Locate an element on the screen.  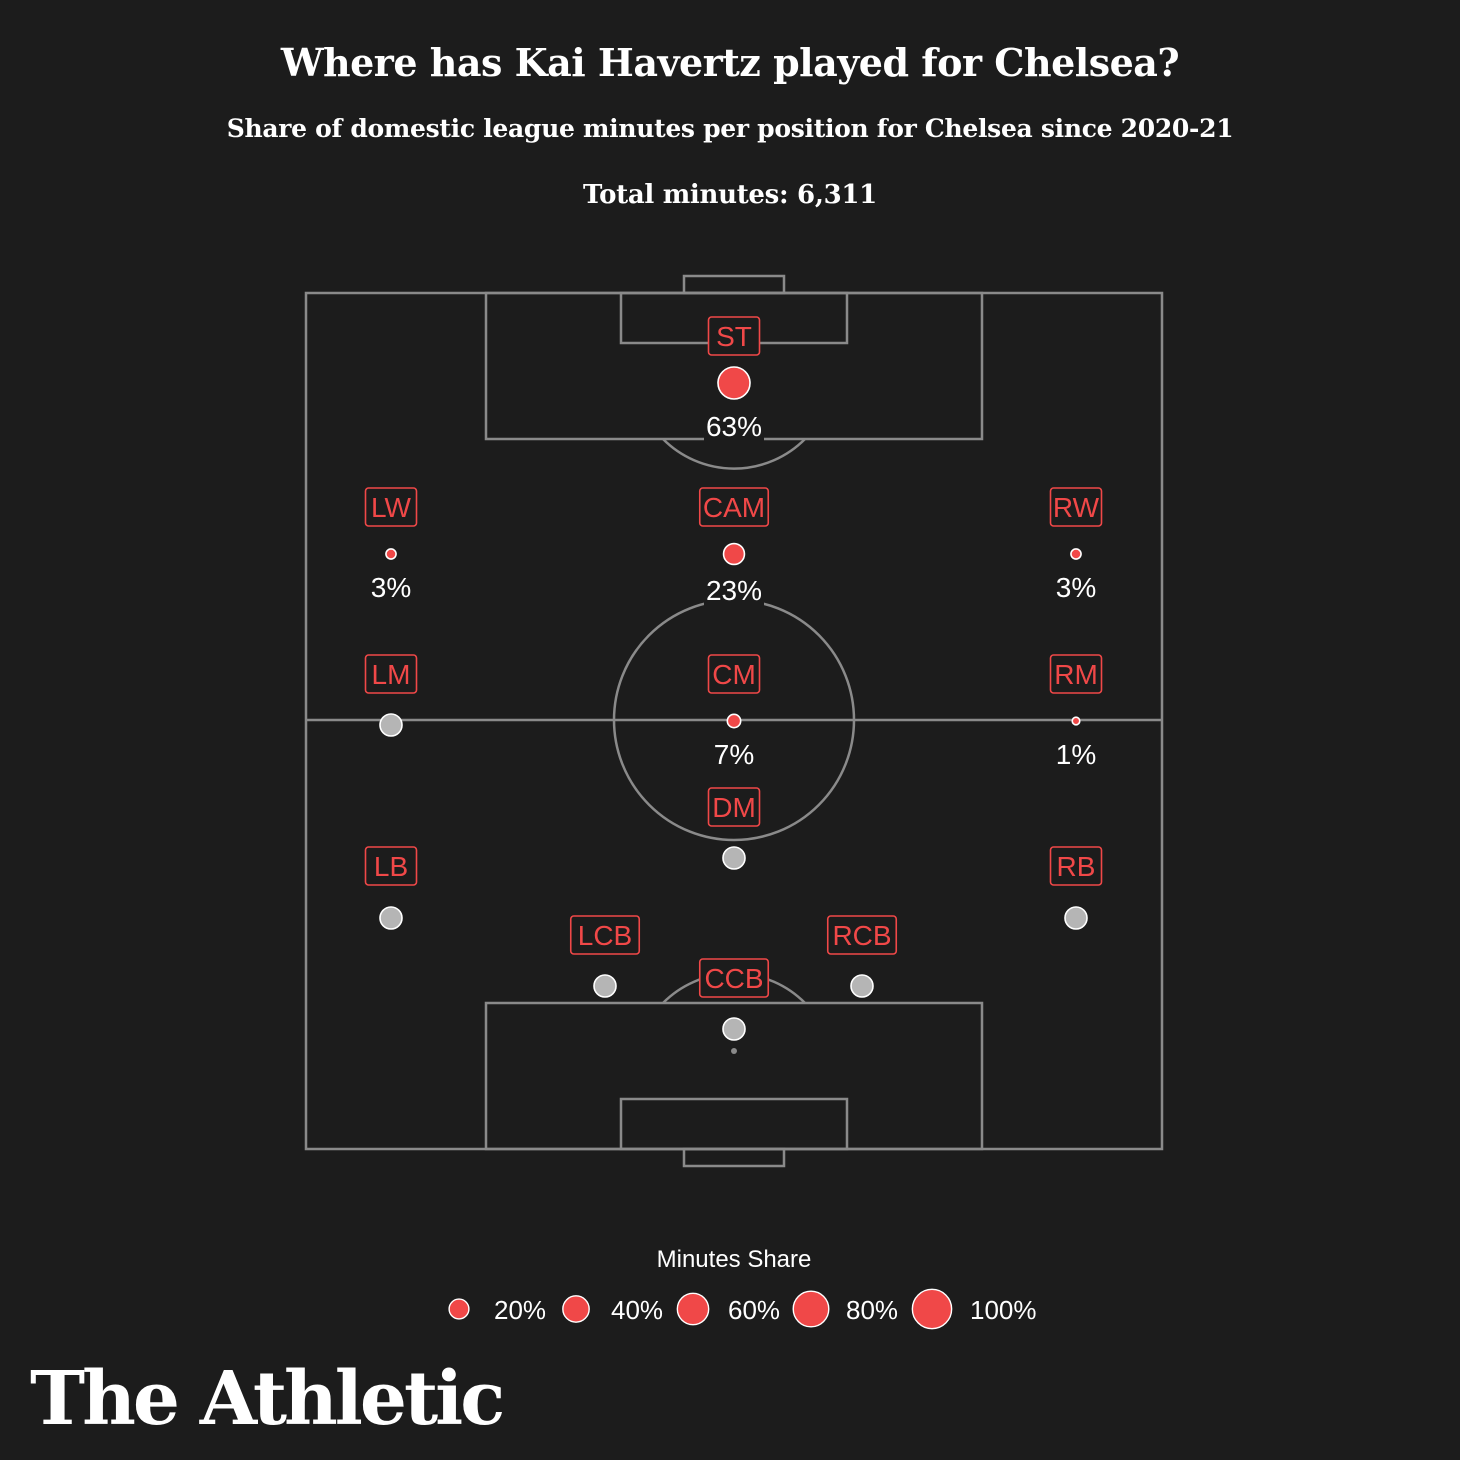
share-label-cam: 23% is located at coordinates (734, 590).